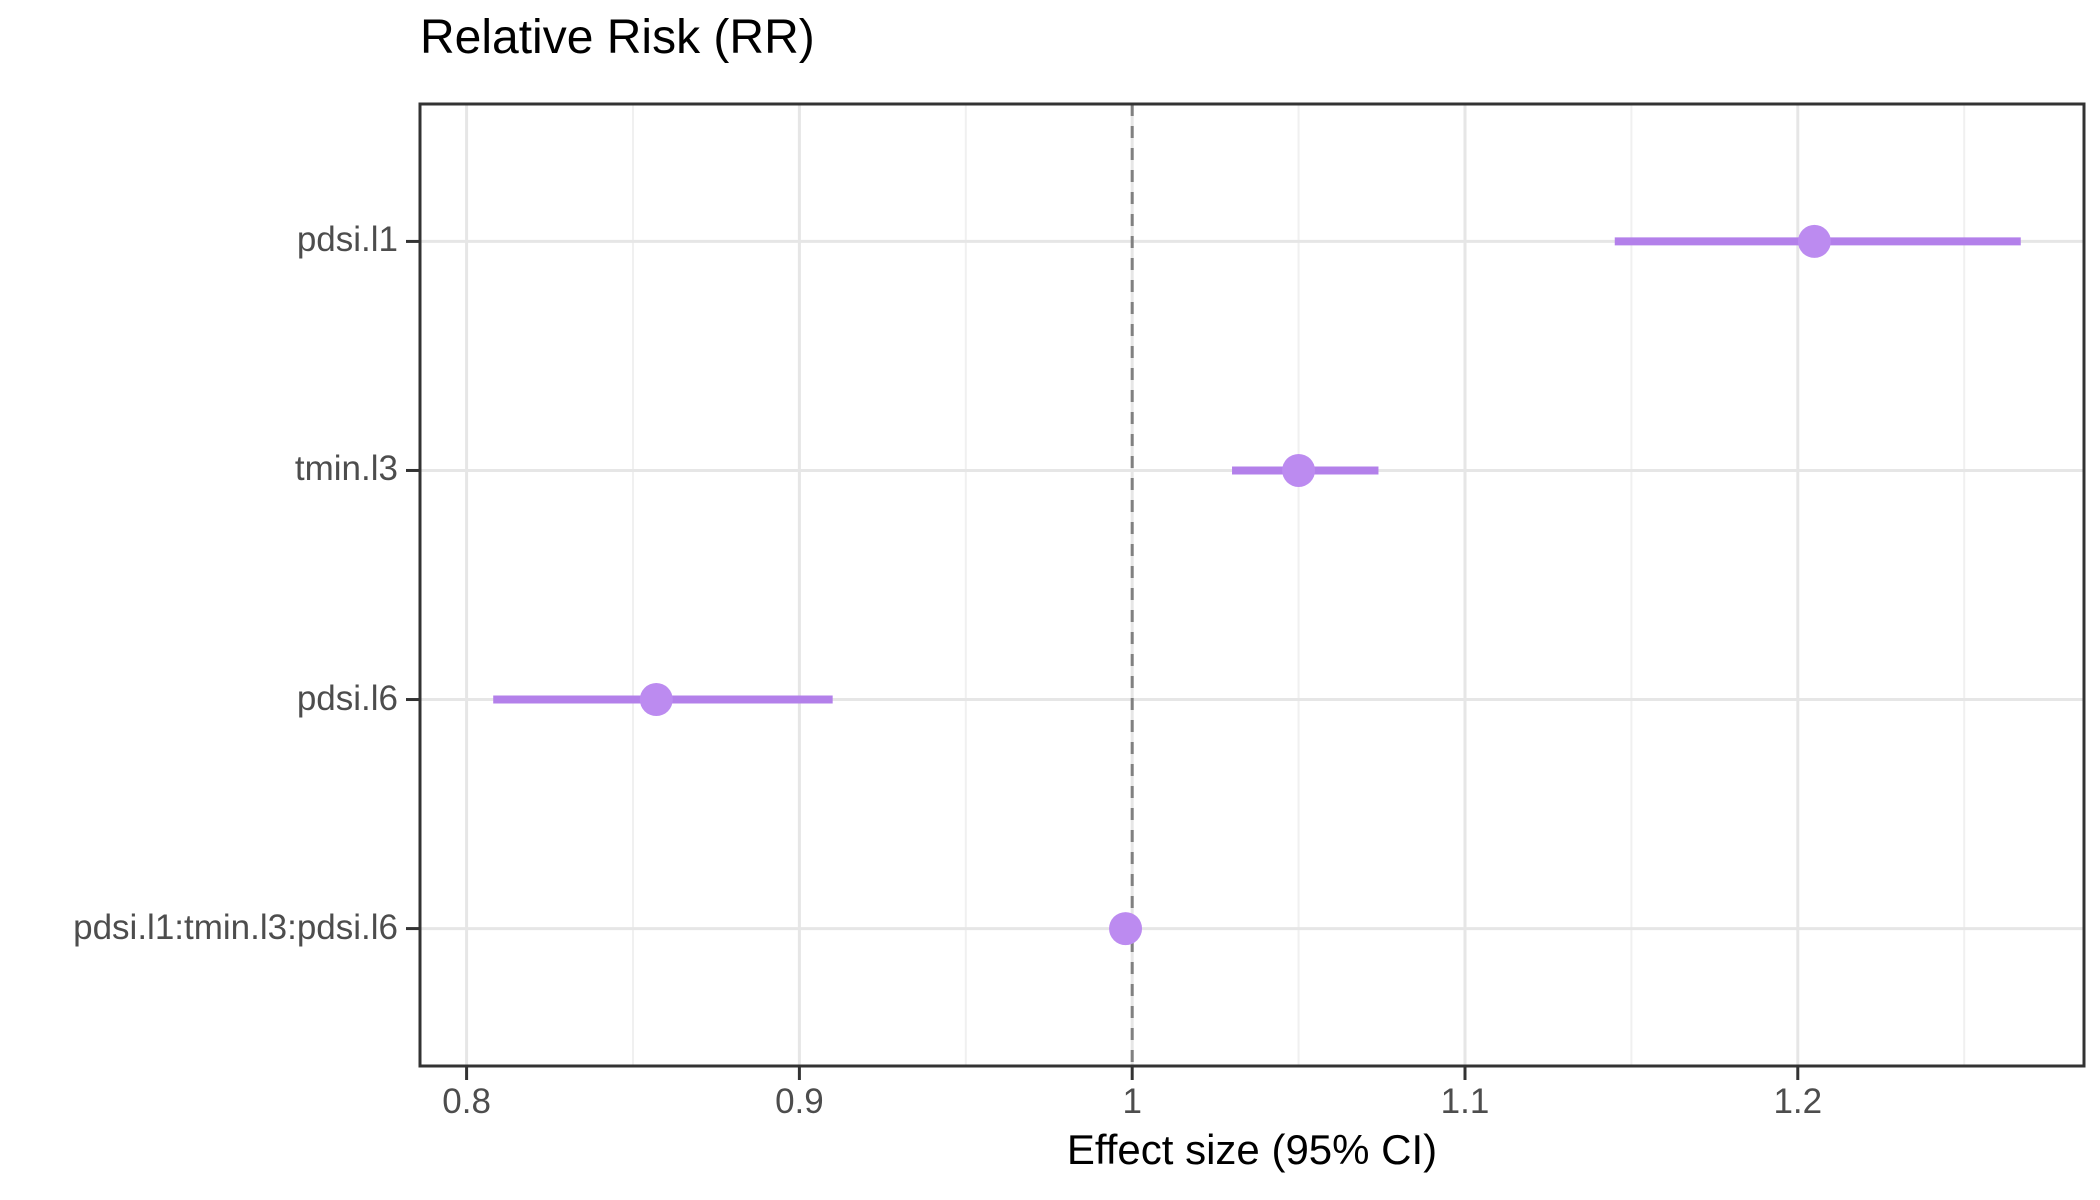 The image size is (2100, 1200). What do you see at coordinates (1465, 1101) in the screenshot?
I see `x-axis-tick-label: 1.1` at bounding box center [1465, 1101].